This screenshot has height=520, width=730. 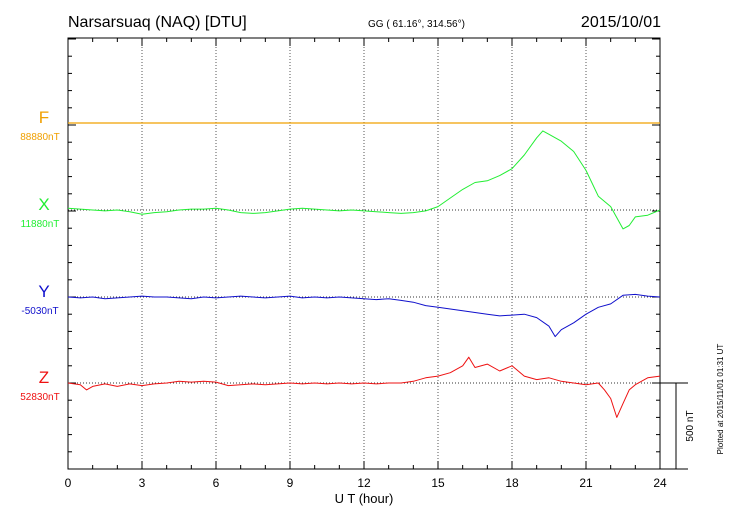 What do you see at coordinates (68, 483) in the screenshot?
I see `x-tick-label-0: 0` at bounding box center [68, 483].